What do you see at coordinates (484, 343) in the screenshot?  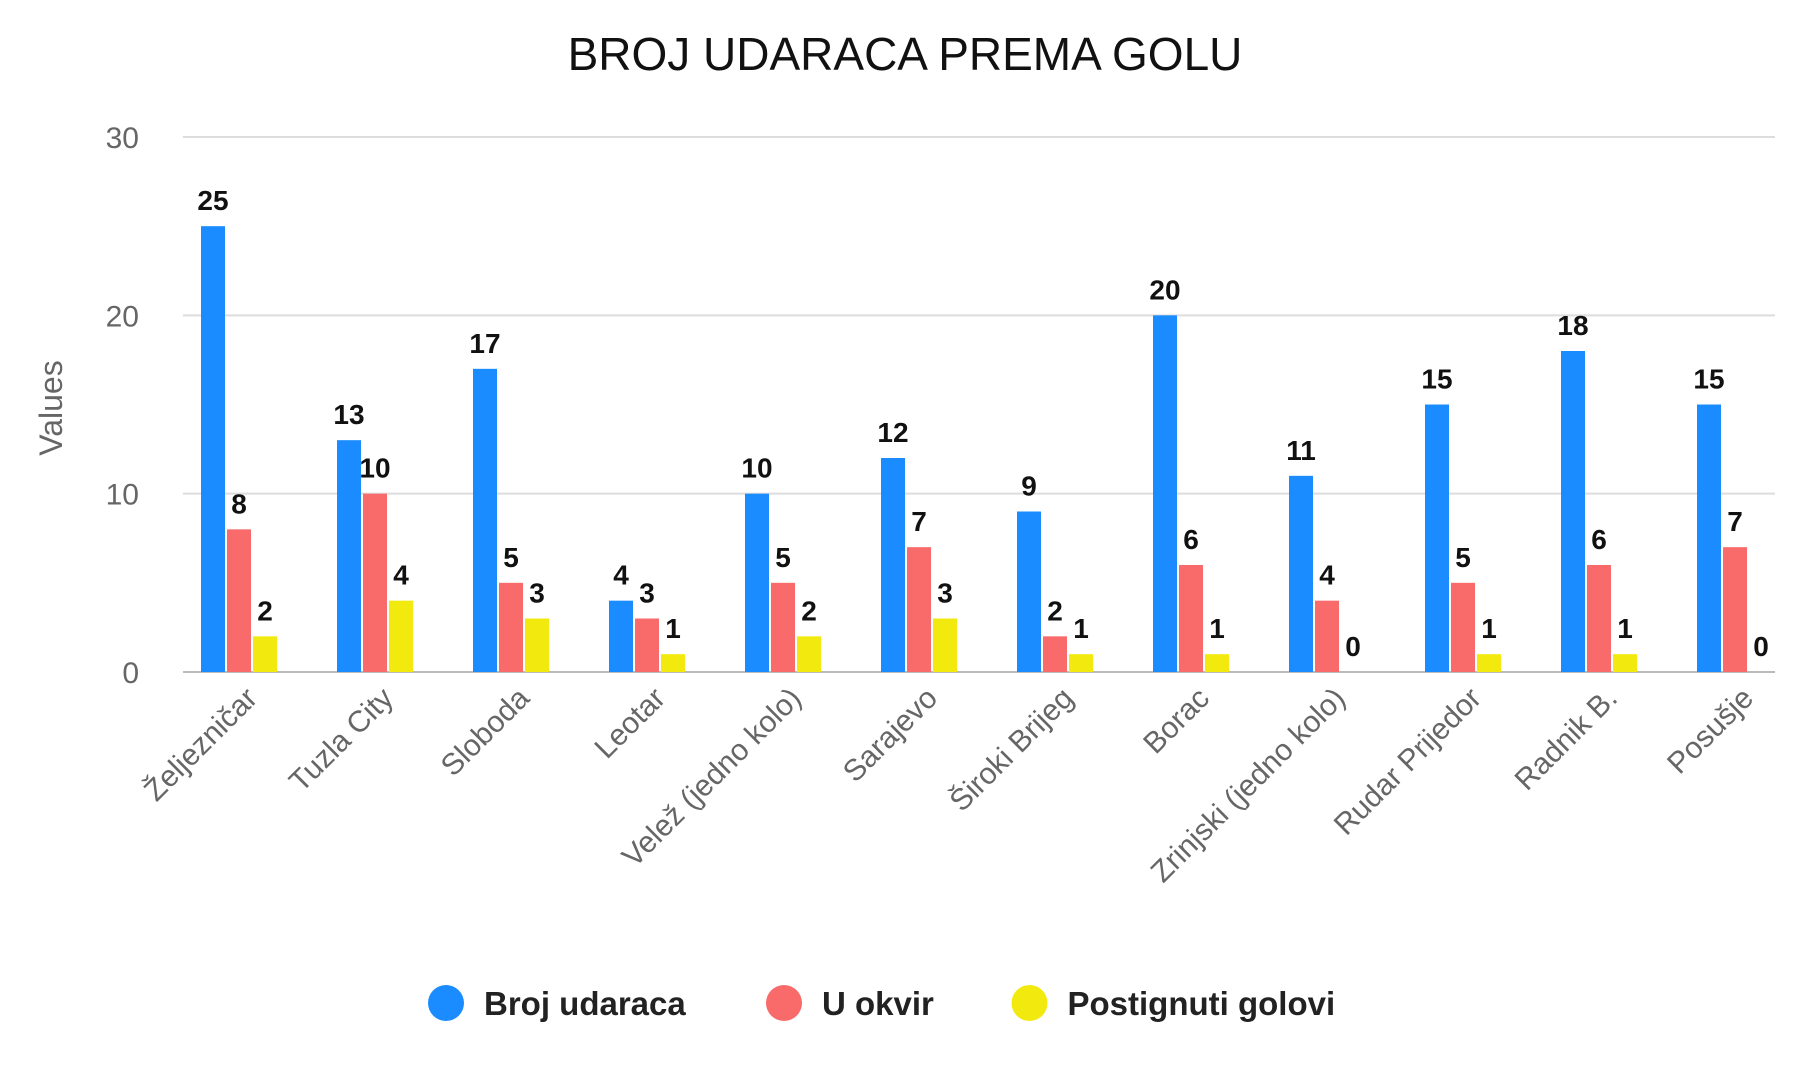 I see `data-label: 17` at bounding box center [484, 343].